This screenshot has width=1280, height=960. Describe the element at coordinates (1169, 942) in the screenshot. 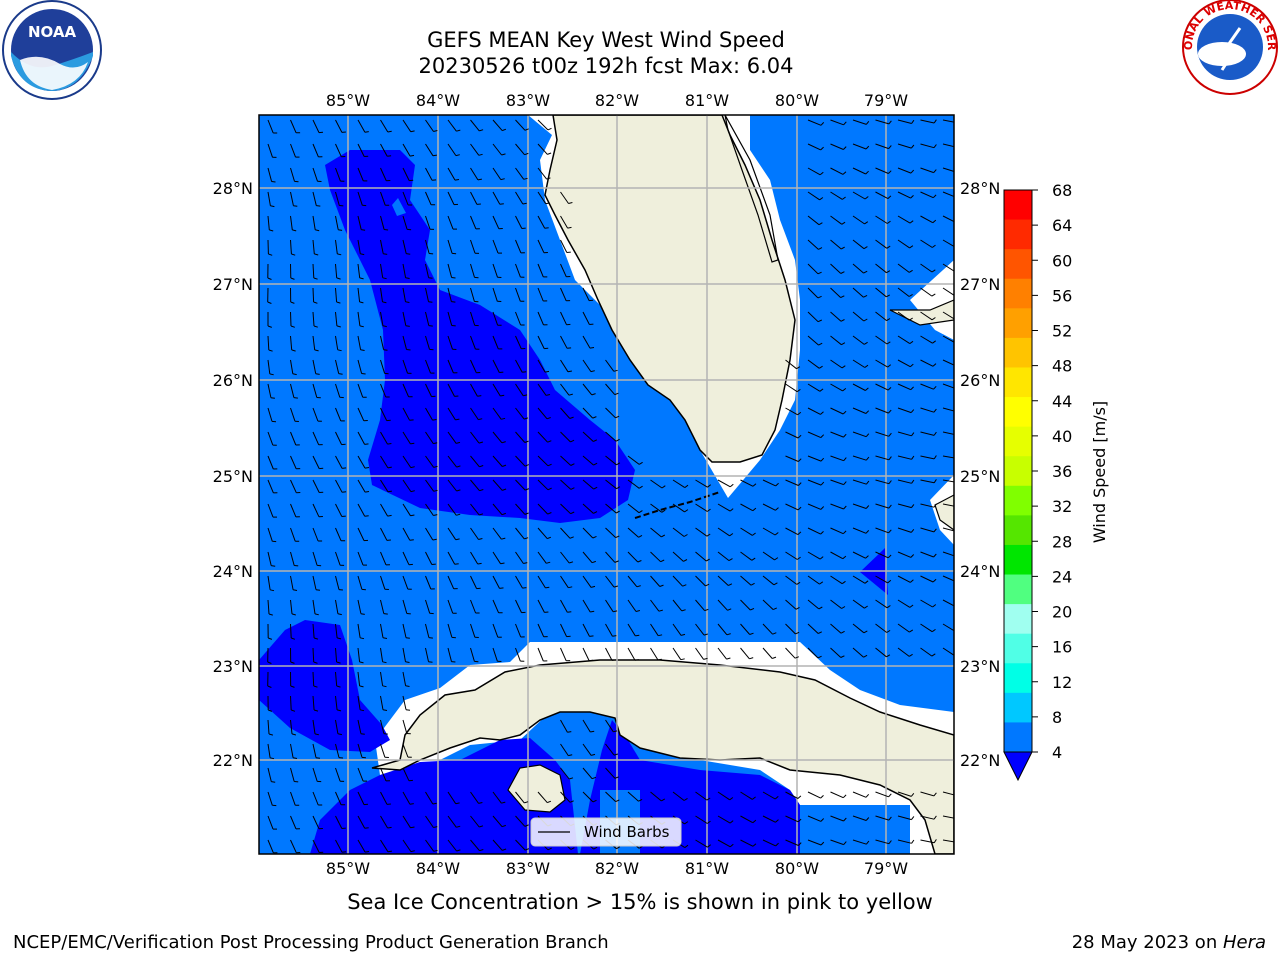

I see `footer-date: 28 May 2023 on Hera` at that location.